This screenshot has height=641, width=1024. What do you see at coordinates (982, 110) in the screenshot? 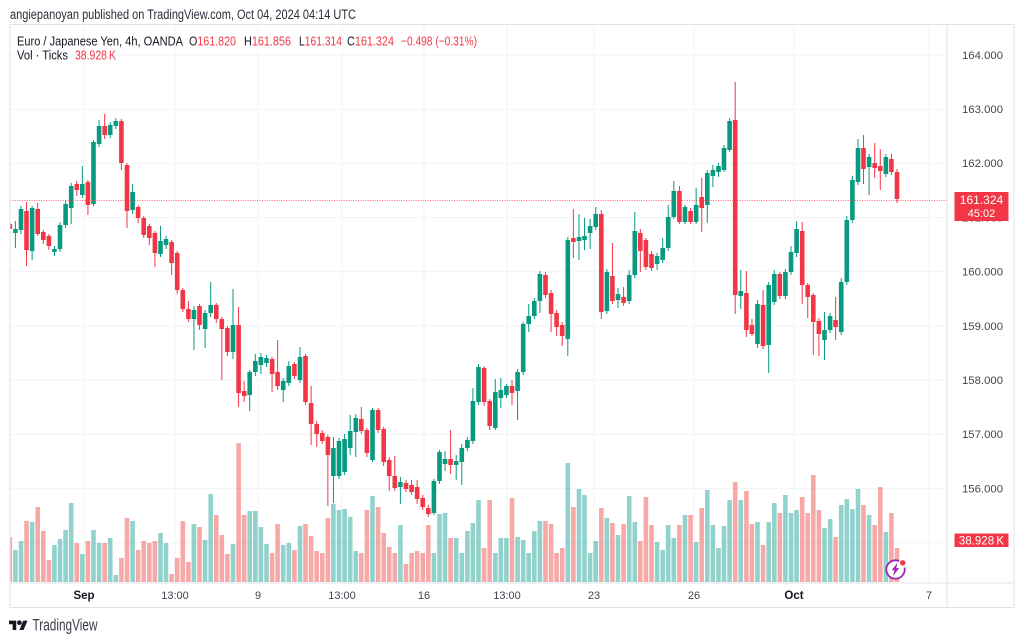
I see `svg-text: 163.000` at bounding box center [982, 110].